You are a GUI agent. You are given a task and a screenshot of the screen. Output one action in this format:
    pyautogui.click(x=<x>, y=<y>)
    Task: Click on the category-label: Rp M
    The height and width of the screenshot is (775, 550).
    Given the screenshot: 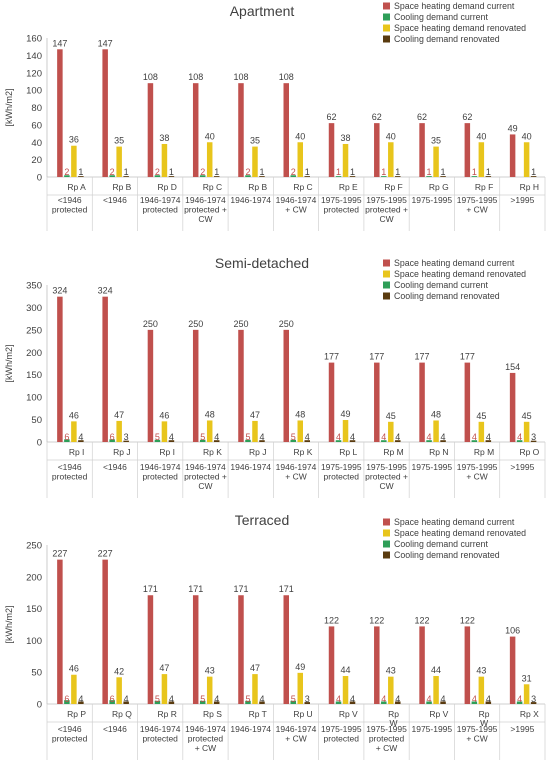 What is the action you would take?
    pyautogui.click(x=393, y=452)
    